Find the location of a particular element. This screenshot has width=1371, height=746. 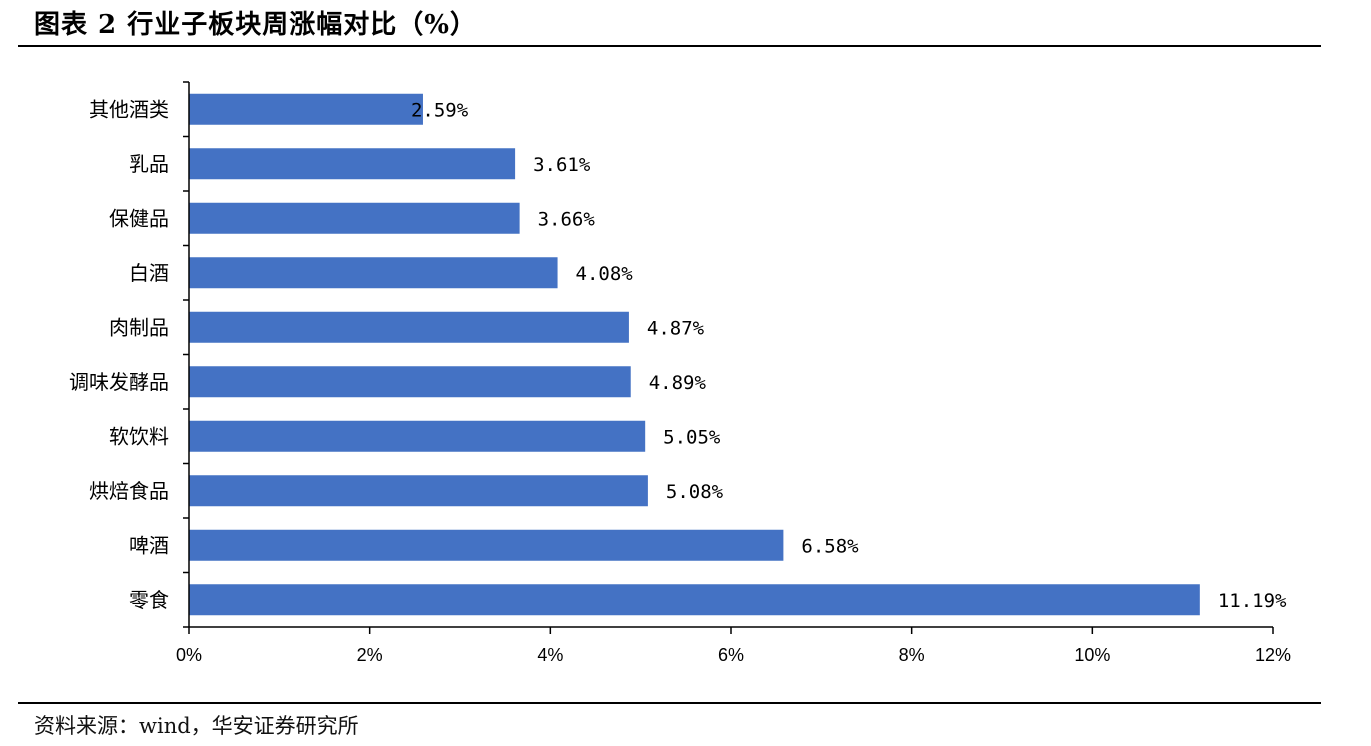

source-note: 资料来源：wind，华安证券研究所 is located at coordinates (196, 726).